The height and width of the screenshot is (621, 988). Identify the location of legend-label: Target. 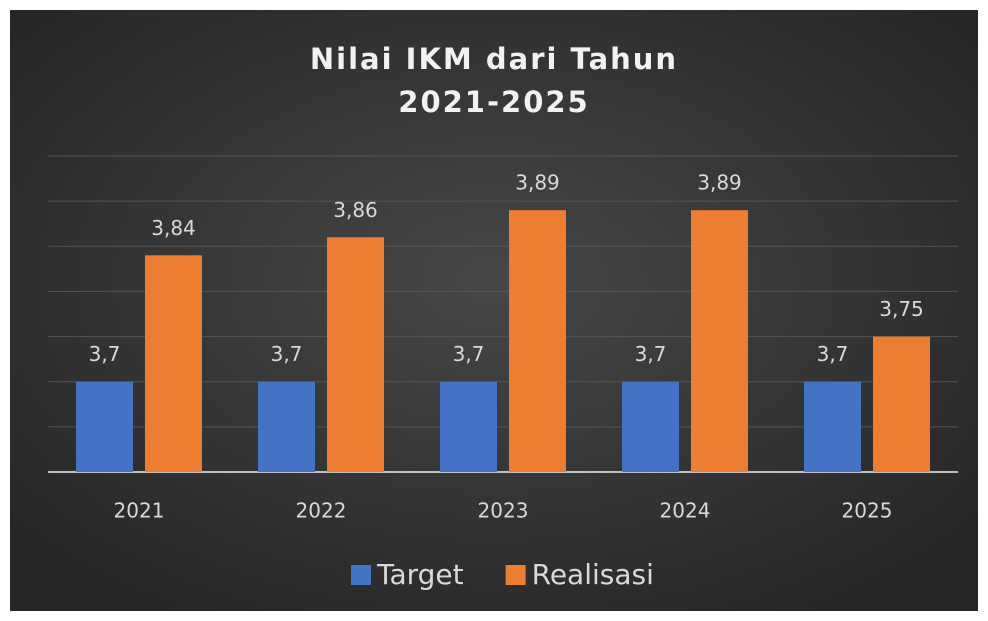
(420, 574).